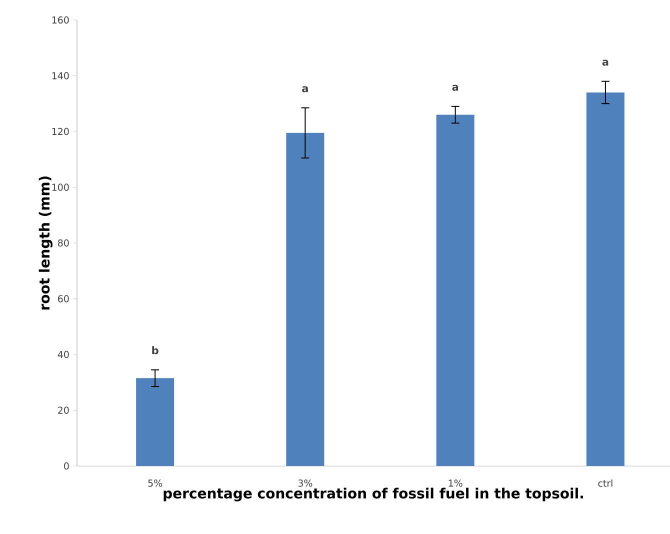 This screenshot has height=534, width=670. What do you see at coordinates (305, 483) in the screenshot?
I see `x-tick-label: 3%` at bounding box center [305, 483].